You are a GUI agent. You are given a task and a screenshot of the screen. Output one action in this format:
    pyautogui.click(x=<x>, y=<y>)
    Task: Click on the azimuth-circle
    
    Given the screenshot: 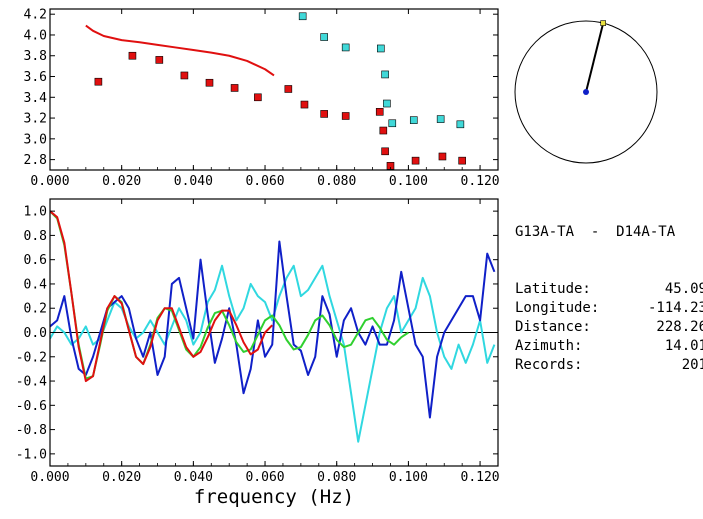 What is the action you would take?
    pyautogui.click(x=586, y=92)
    